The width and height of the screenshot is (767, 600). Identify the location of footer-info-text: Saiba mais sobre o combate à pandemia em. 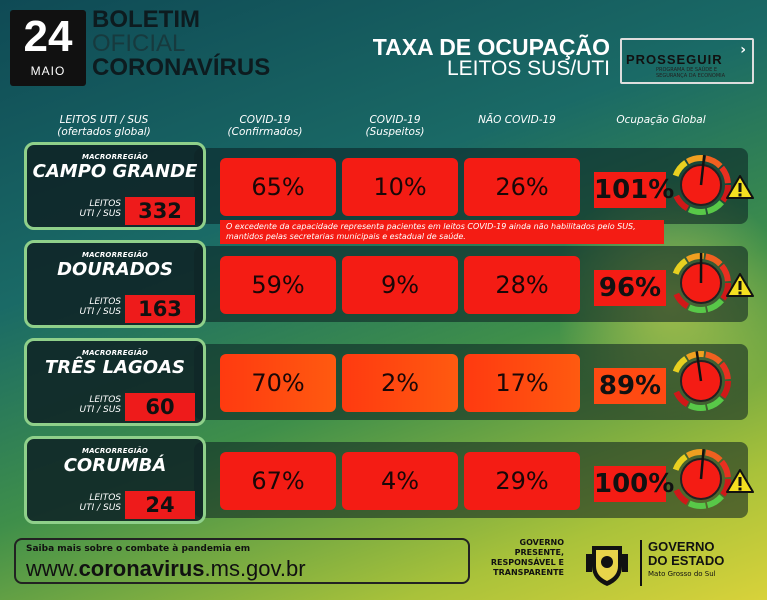
(138, 549).